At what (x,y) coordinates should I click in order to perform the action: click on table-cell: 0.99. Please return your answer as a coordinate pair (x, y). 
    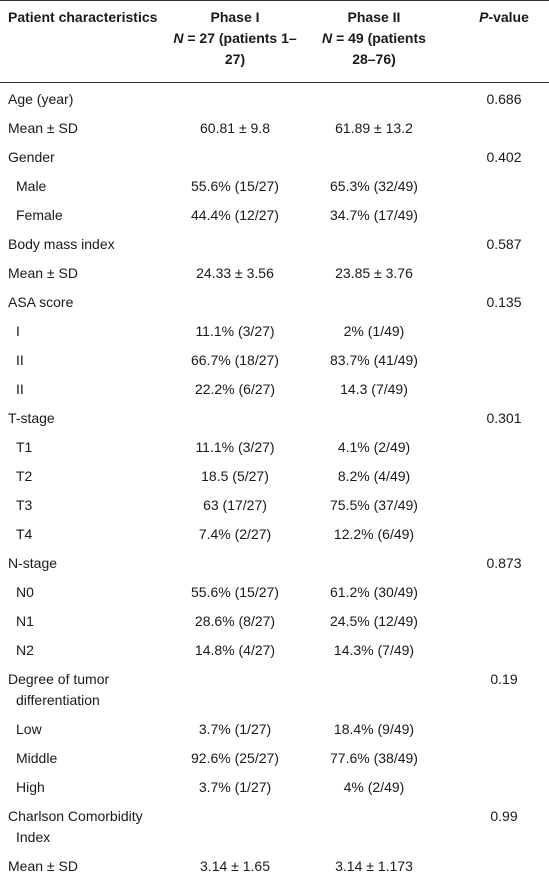
    Looking at the image, I should click on (496, 827).